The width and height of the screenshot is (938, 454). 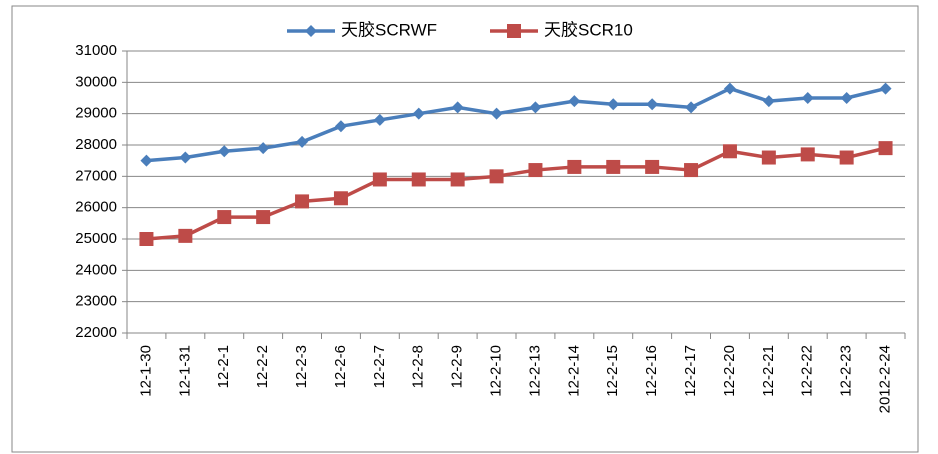 I want to click on x-tick-label: 12-2-6, so click(x=340, y=366).